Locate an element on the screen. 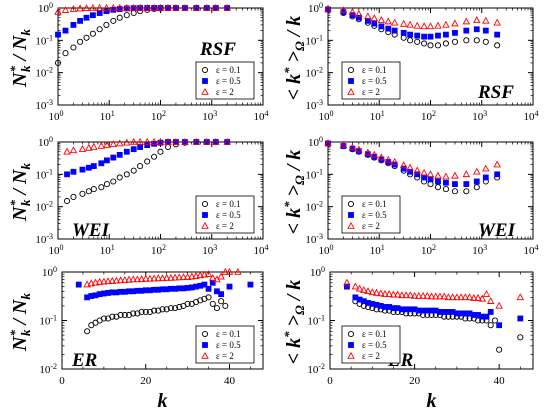 The width and height of the screenshot is (545, 416). legend: ε = 0.1ε = 0.5ε = 2 is located at coordinates (371, 344).